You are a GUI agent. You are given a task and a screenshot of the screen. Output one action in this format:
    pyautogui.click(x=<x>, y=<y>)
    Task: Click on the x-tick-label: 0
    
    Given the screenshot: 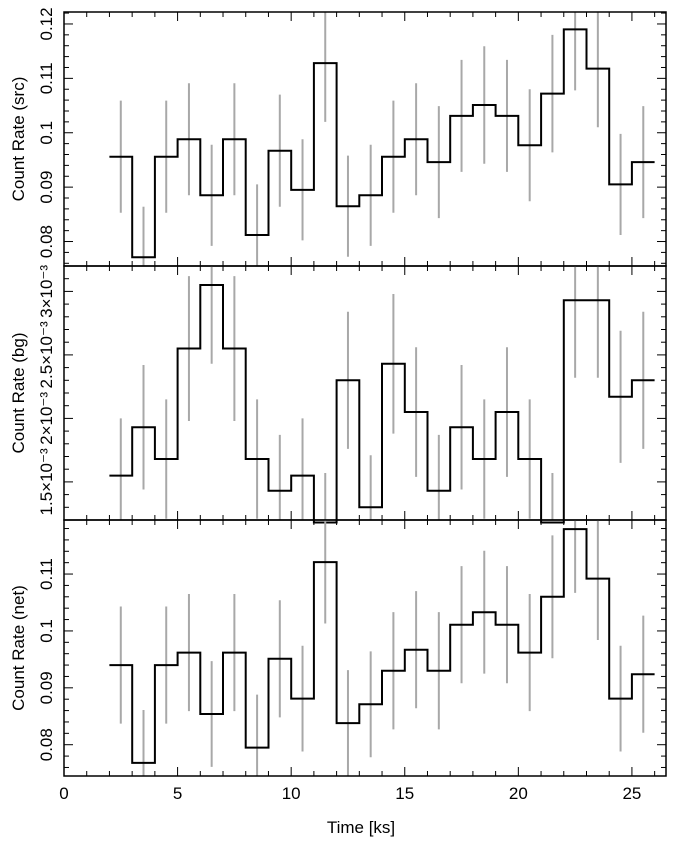 What is the action you would take?
    pyautogui.click(x=63, y=793)
    